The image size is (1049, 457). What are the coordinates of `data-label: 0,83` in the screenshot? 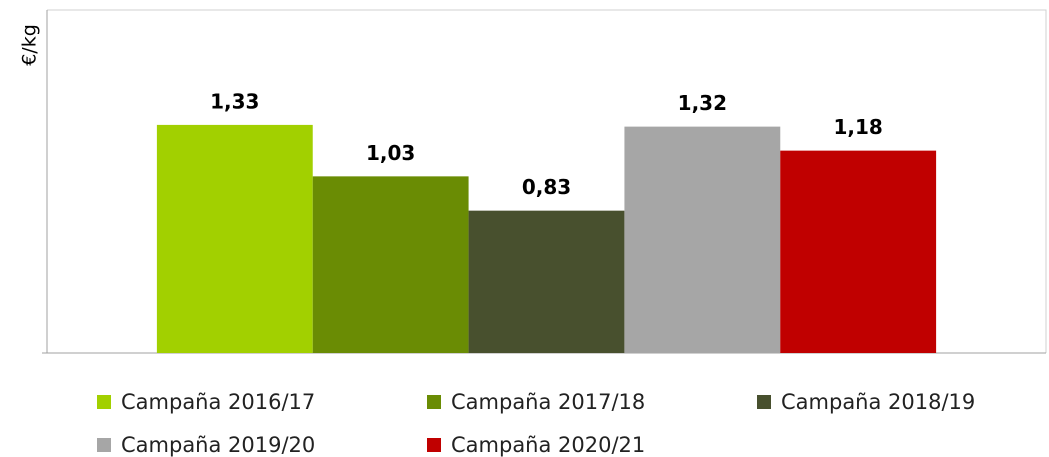 It's located at (546, 187).